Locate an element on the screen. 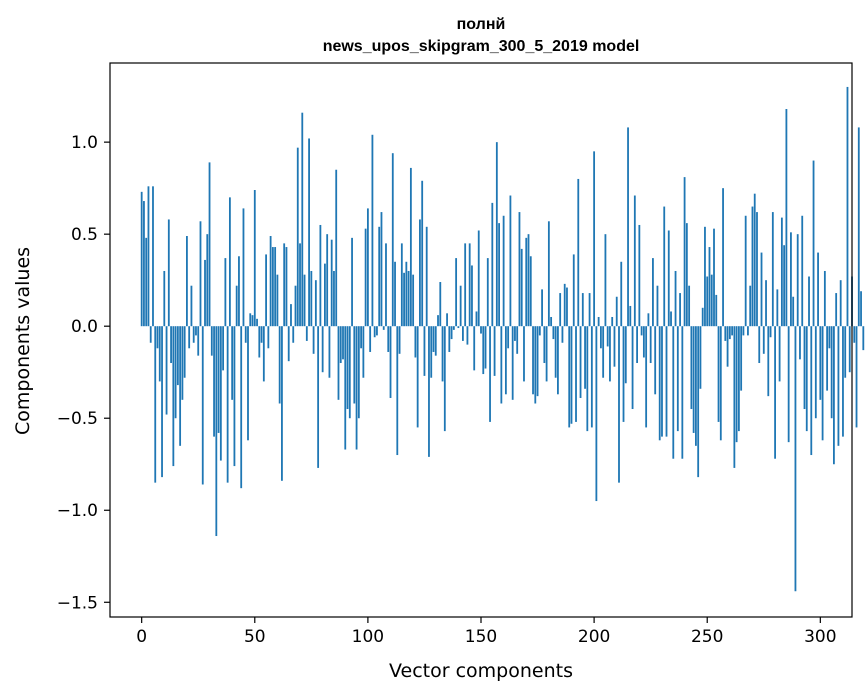  y-axis-label: Components values is located at coordinates (23, 341).